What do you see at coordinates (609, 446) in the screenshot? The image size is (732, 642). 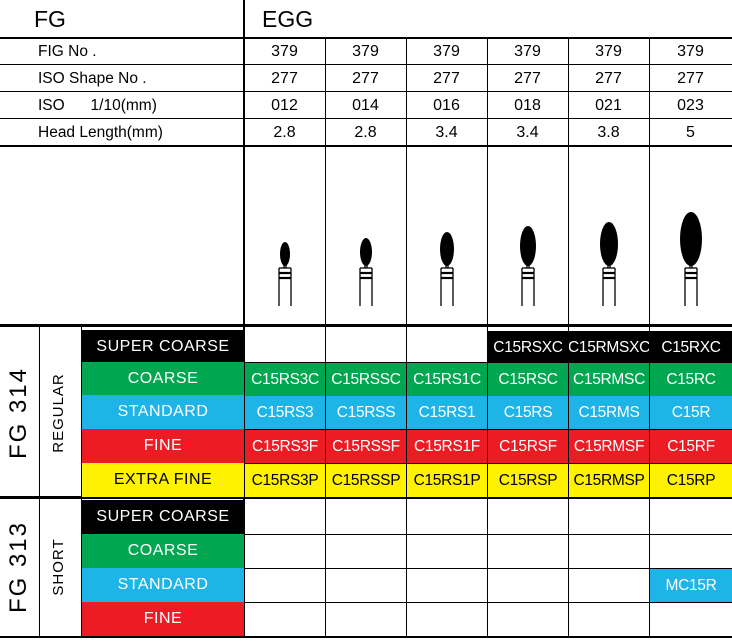 I see `product-code: C15RMSF` at bounding box center [609, 446].